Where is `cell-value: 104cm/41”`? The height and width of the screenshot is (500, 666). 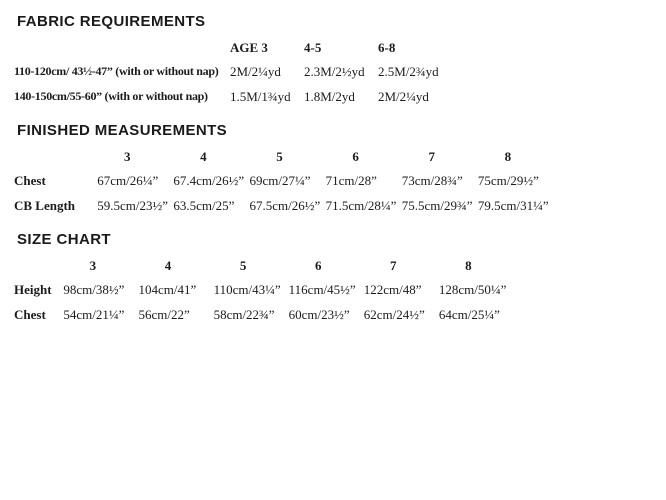 cell-value: 104cm/41” is located at coordinates (167, 289).